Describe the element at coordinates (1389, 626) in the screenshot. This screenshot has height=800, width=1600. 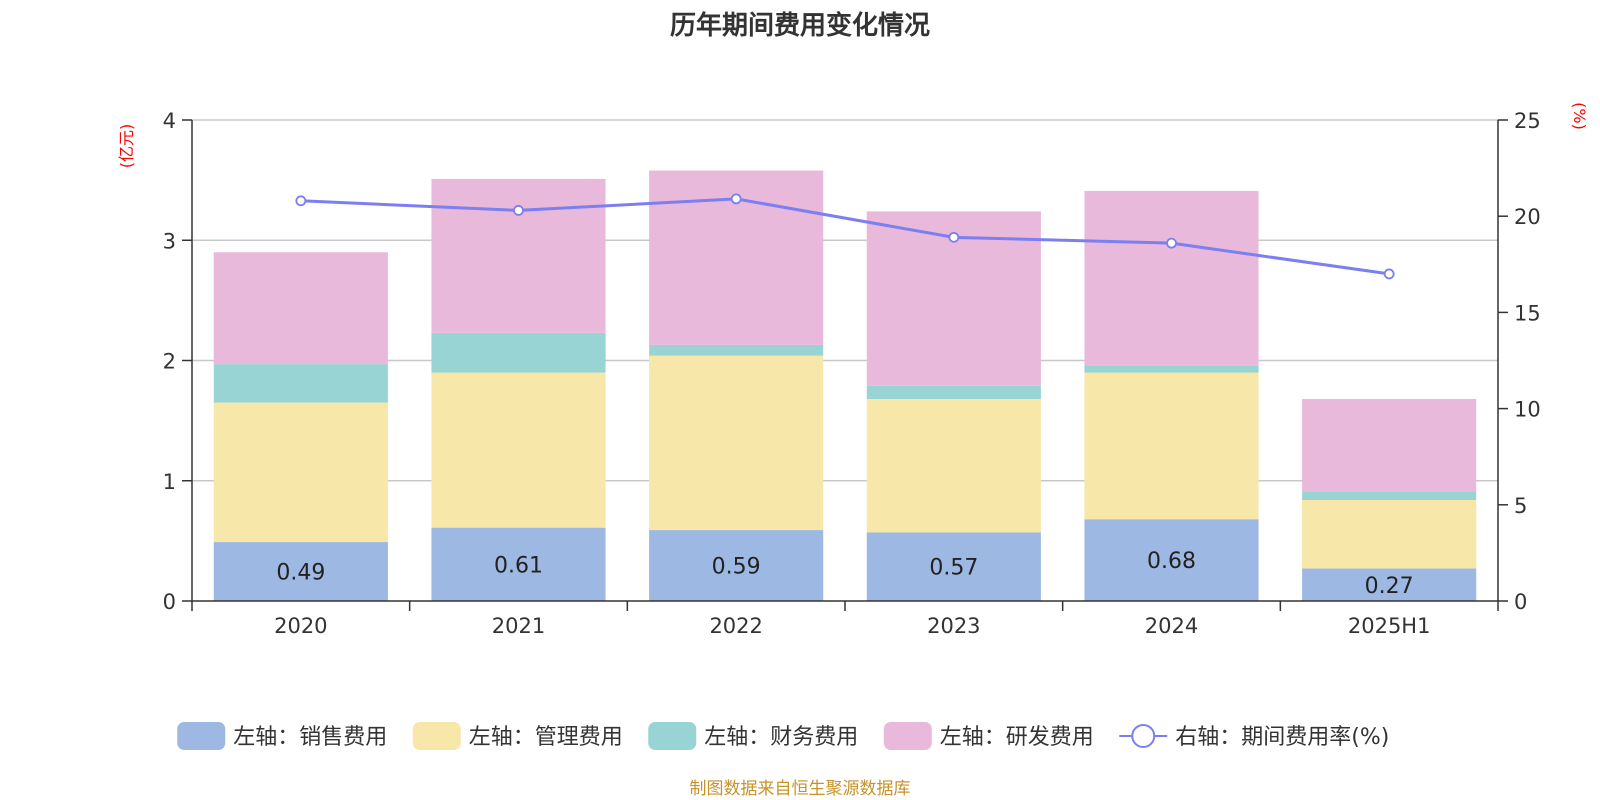
I see `x-axis-tick-label: 2025H1` at that location.